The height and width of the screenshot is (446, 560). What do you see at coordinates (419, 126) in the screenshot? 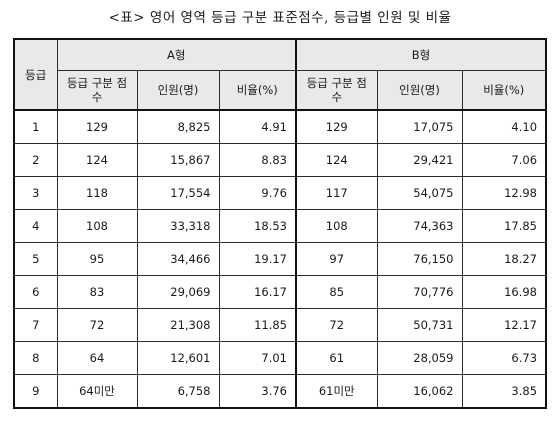
I see `b-count-cell: 17,075` at bounding box center [419, 126].